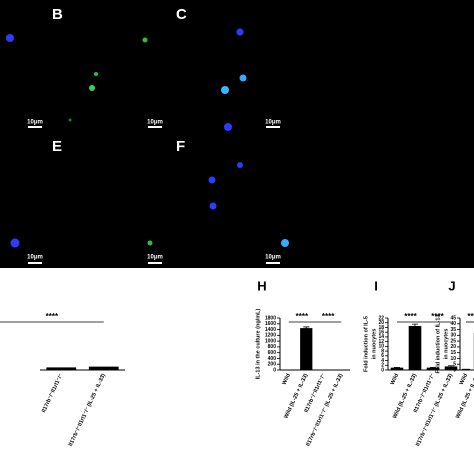  What do you see at coordinates (453, 324) in the screenshot?
I see `y-tick-label: 40` at bounding box center [453, 324].